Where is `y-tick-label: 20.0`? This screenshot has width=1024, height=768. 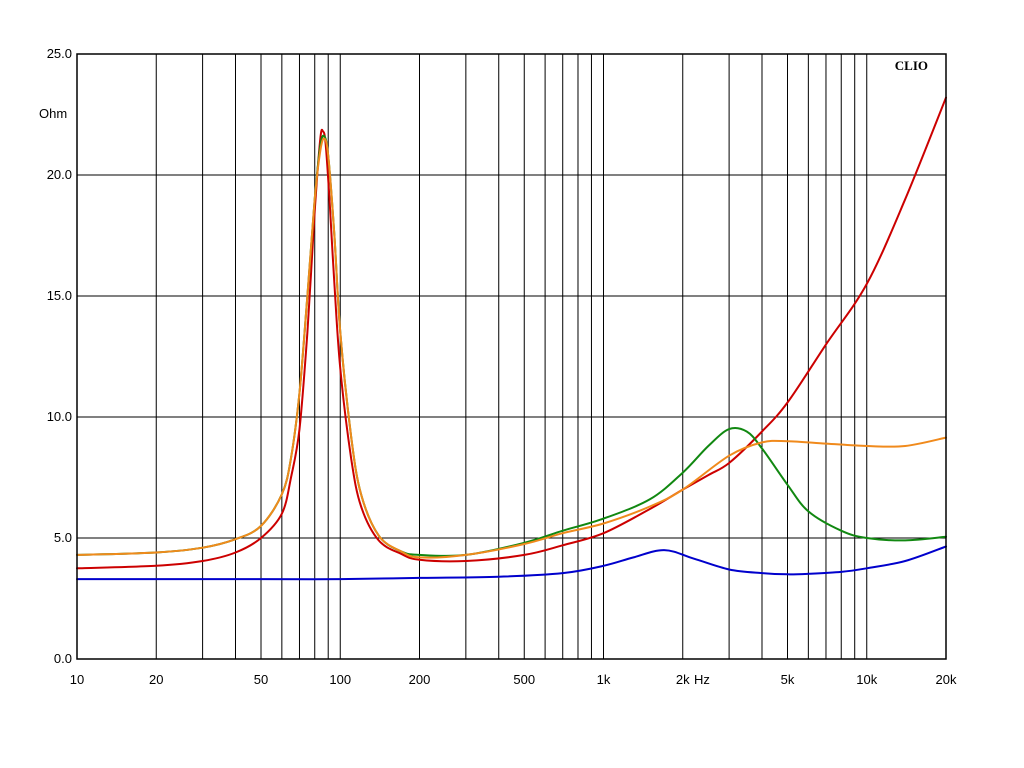
y-tick-label: 20.0 is located at coordinates (59, 174).